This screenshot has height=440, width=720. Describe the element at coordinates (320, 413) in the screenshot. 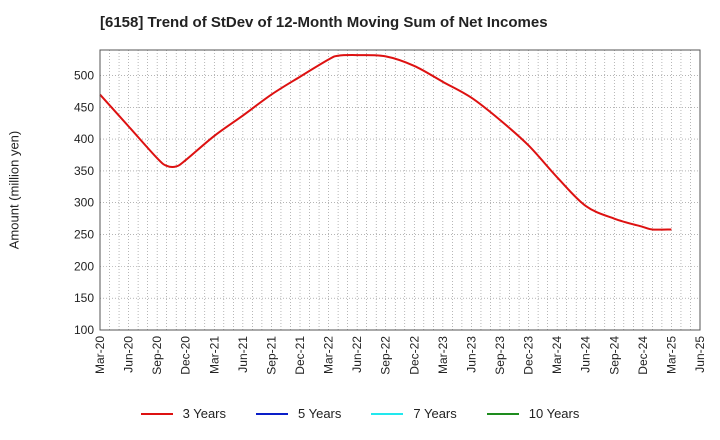

I see `legend-label: 5 Years` at that location.